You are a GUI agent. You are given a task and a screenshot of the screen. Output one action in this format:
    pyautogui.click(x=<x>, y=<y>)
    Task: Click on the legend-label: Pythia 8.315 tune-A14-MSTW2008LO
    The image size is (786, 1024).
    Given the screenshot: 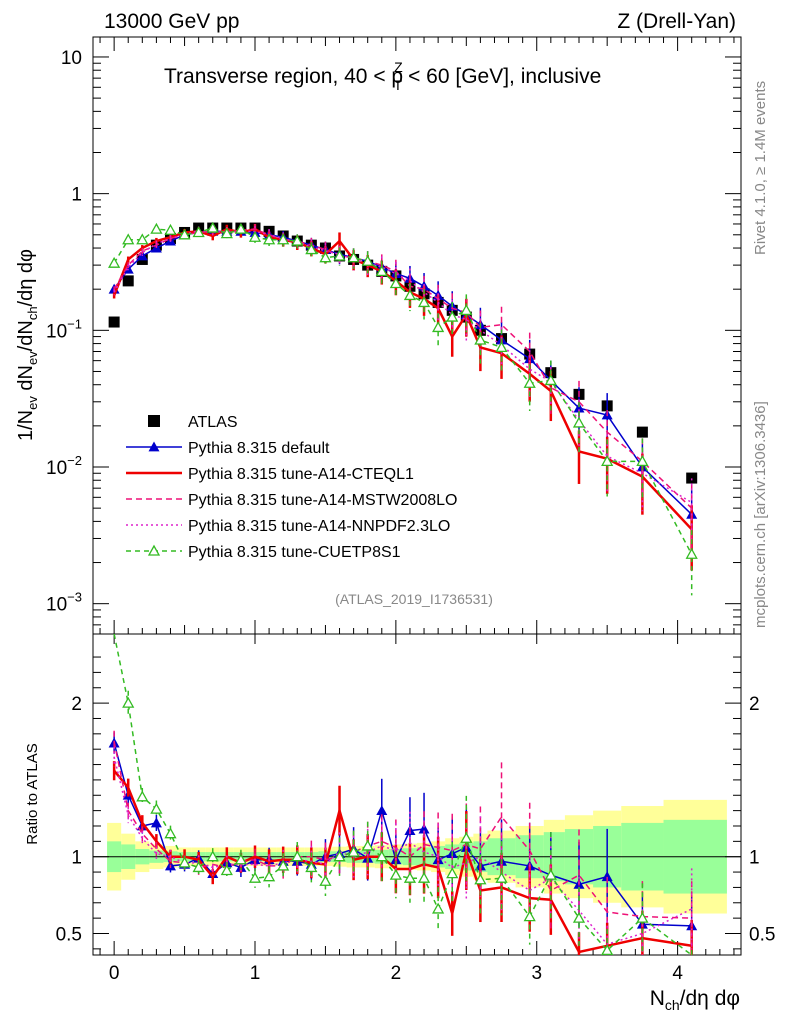 What is the action you would take?
    pyautogui.click(x=322, y=500)
    